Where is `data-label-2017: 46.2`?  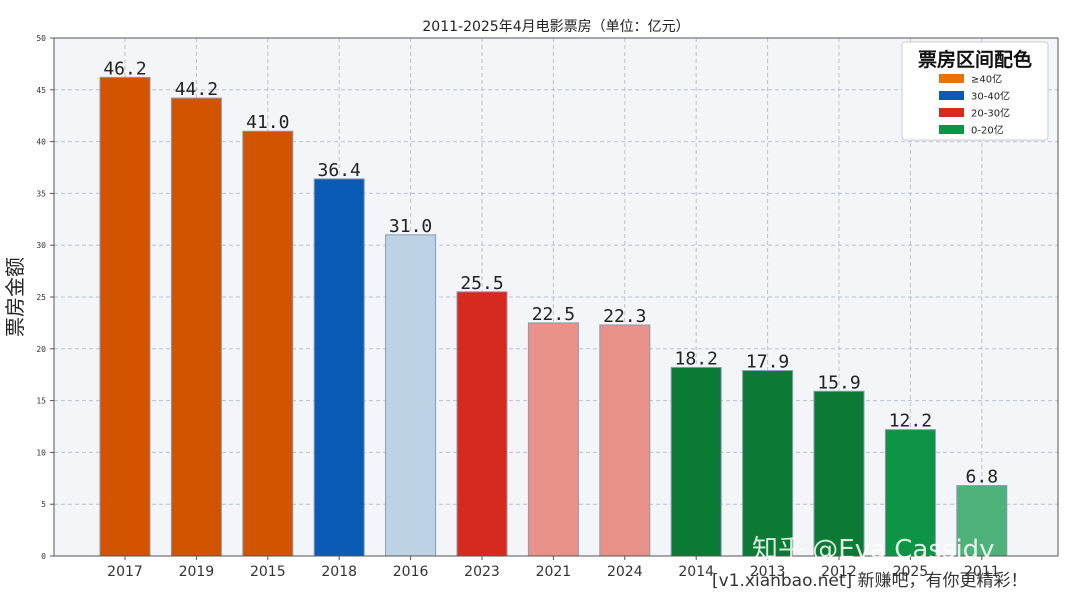 data-label-2017: 46.2 is located at coordinates (124, 68).